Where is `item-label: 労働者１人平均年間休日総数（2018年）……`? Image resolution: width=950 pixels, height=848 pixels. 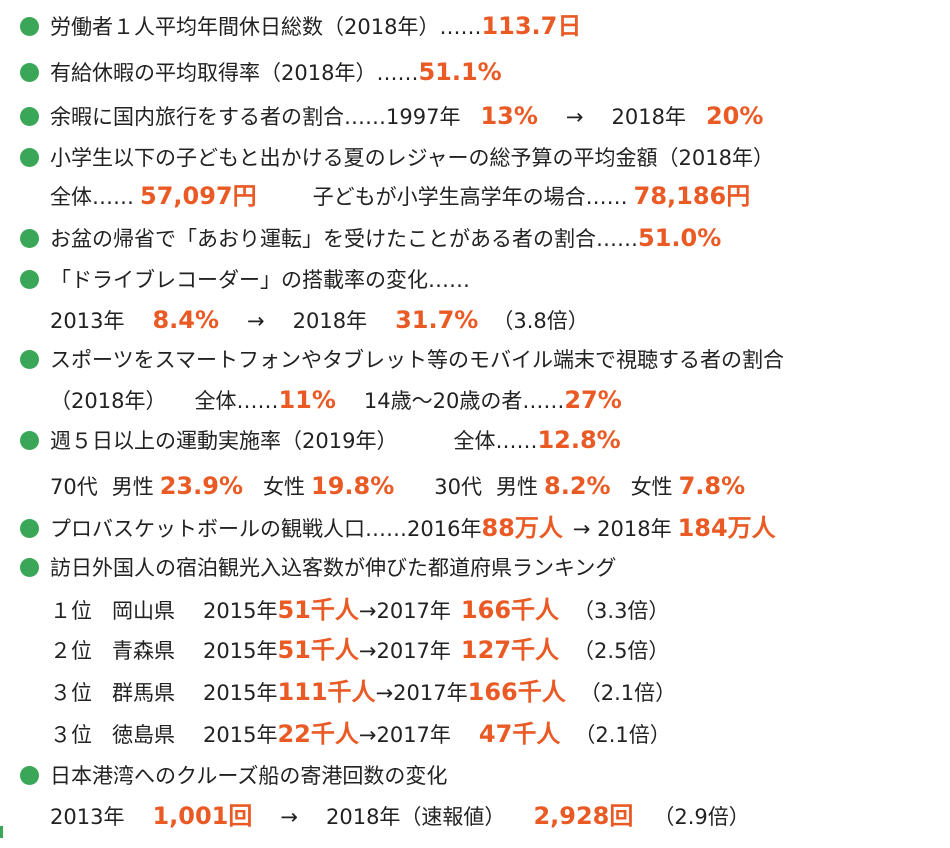
item-label: 労働者１人平均年間休日総数（2018年）…… is located at coordinates (266, 27).